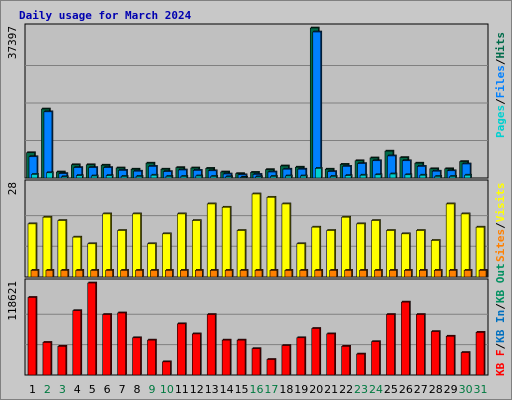 The image size is (512, 400). I want to click on legend-pages: Pages, so click(500, 121).